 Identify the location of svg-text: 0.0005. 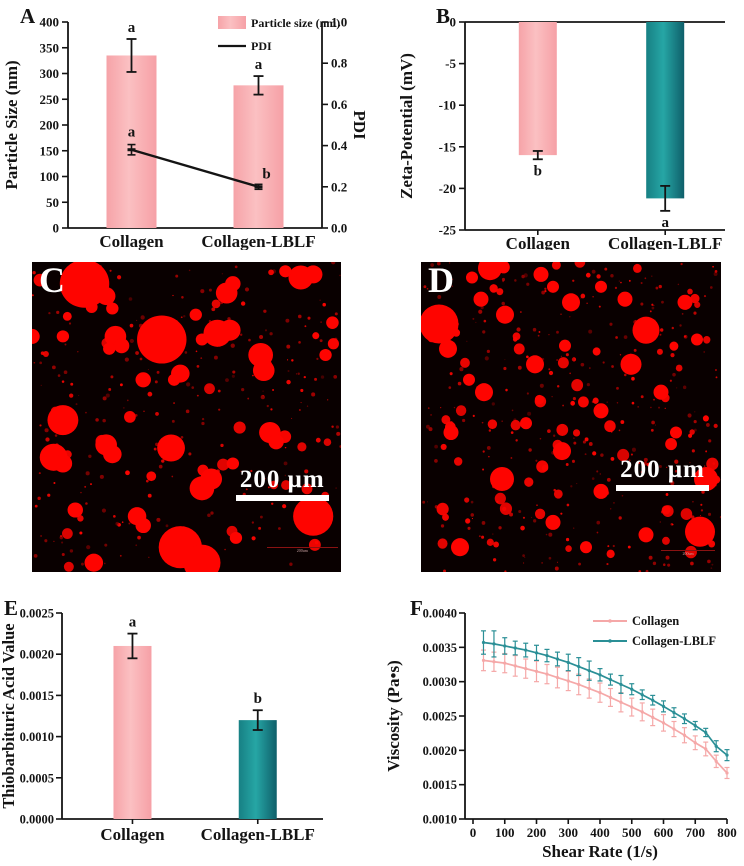
(37, 778).